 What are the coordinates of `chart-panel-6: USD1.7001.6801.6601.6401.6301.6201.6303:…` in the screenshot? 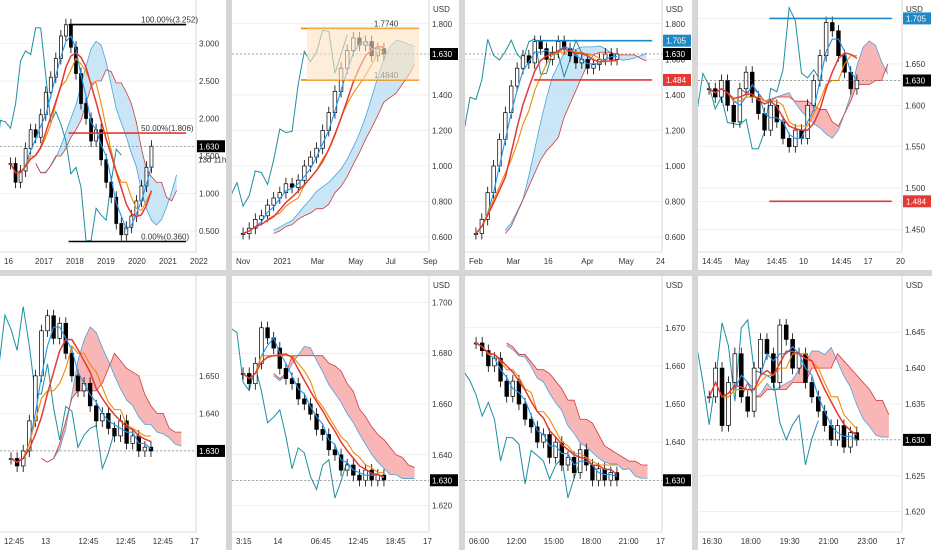 It's located at (345, 413).